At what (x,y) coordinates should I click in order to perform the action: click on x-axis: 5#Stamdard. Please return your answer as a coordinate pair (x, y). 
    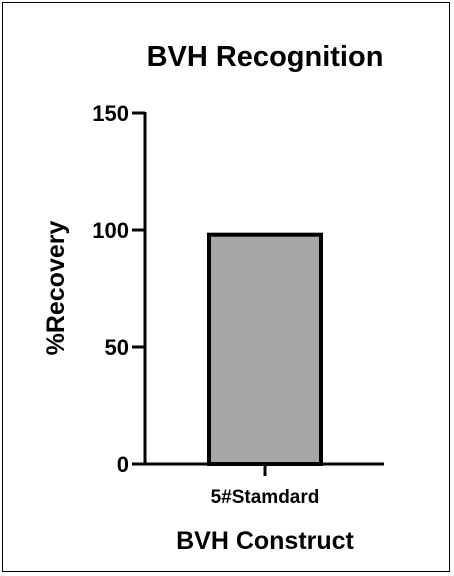
    Looking at the image, I should click on (264, 485).